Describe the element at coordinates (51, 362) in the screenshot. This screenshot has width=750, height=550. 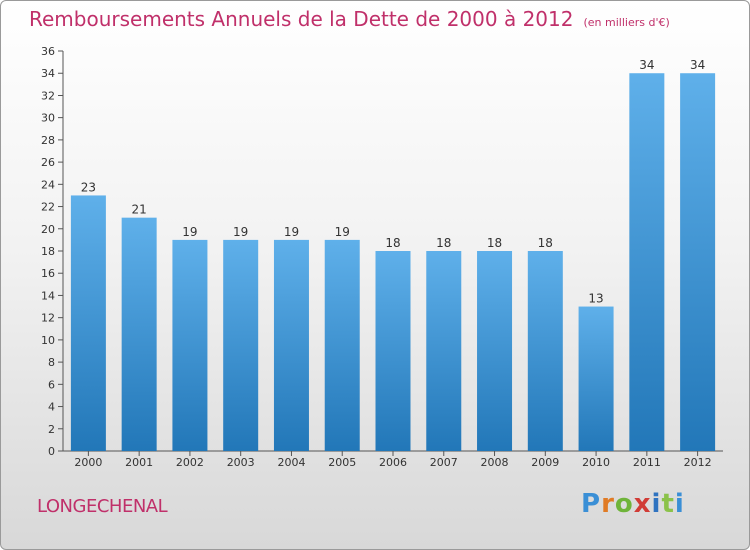
I see `y-tick-label: 8` at that location.